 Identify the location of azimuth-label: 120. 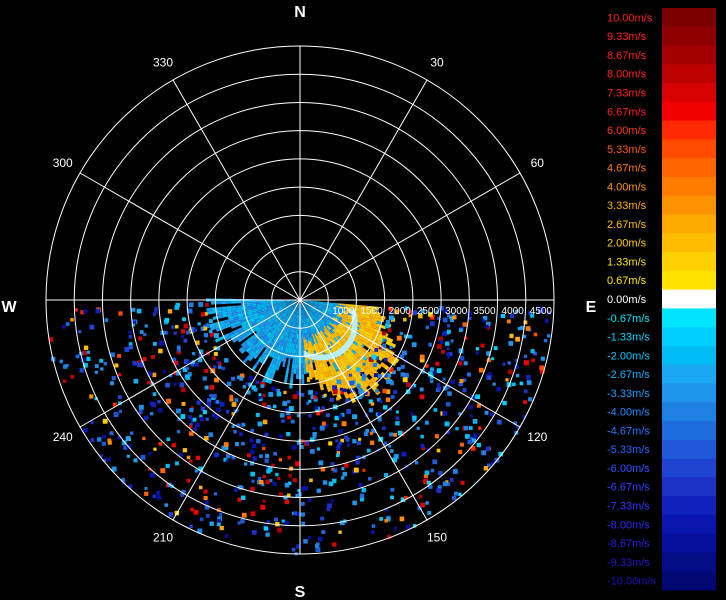
(537, 437).